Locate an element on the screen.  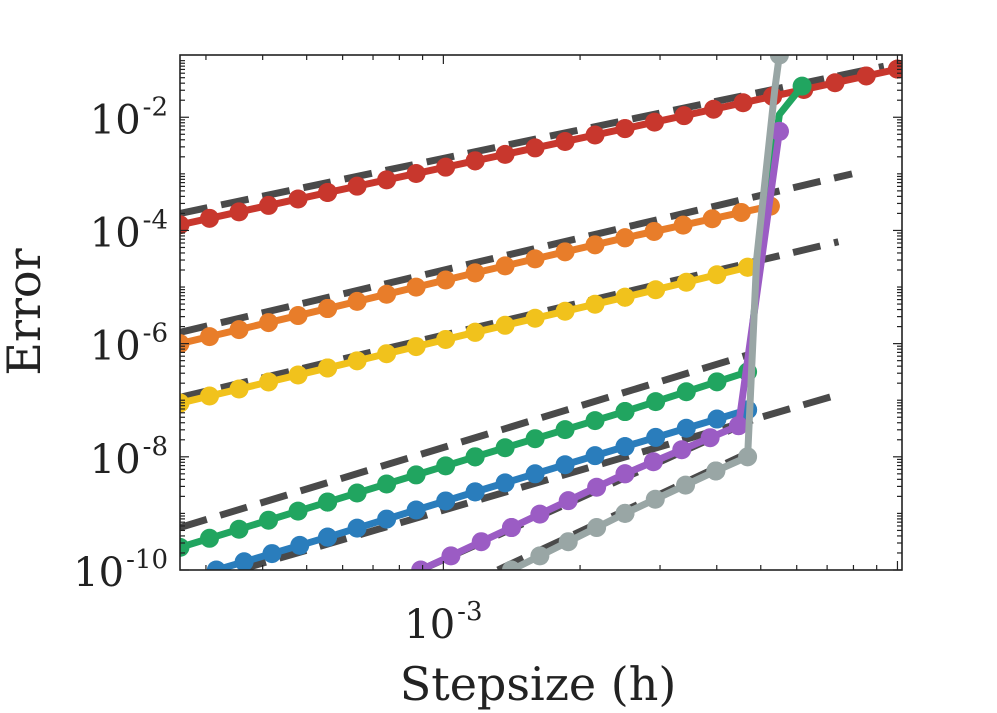
x-tick-labels: 10-3 is located at coordinates (443, 622).